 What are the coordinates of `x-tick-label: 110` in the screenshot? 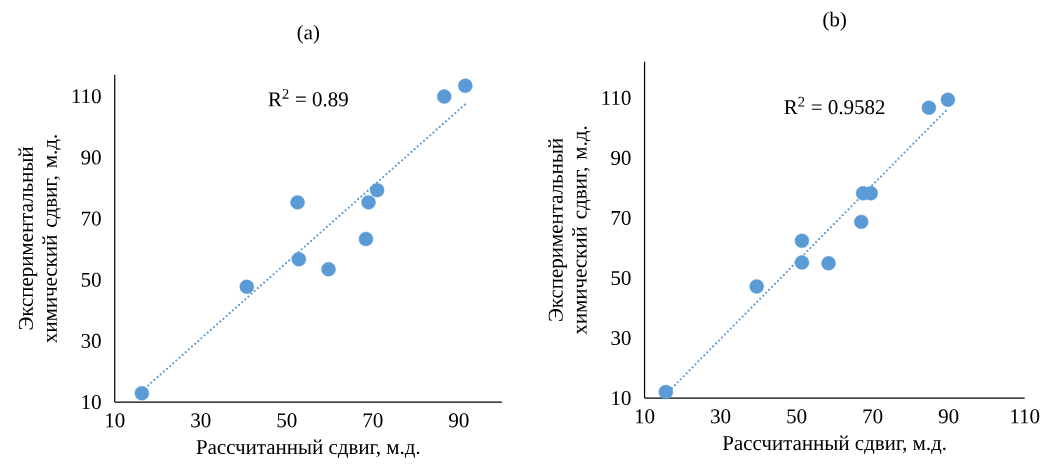 It's located at (1025, 416).